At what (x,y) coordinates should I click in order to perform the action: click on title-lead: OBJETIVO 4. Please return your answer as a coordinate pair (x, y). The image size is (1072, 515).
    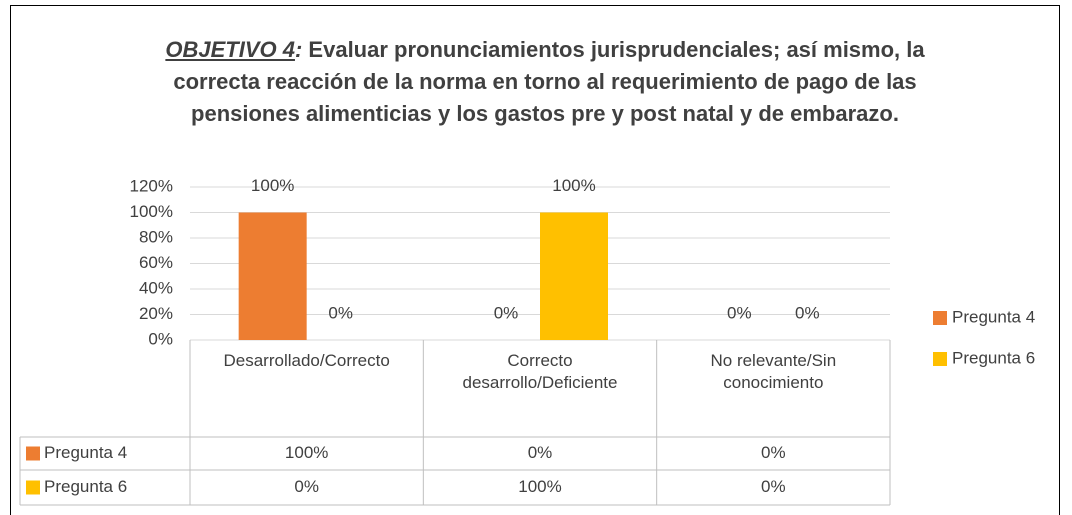
    Looking at the image, I should click on (230, 49).